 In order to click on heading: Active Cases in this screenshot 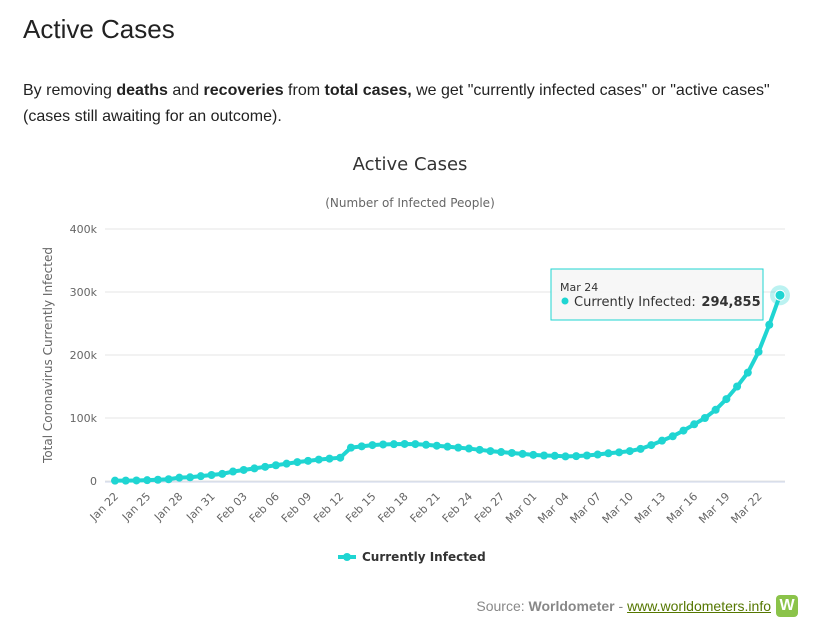, I will do `click(99, 29)`.